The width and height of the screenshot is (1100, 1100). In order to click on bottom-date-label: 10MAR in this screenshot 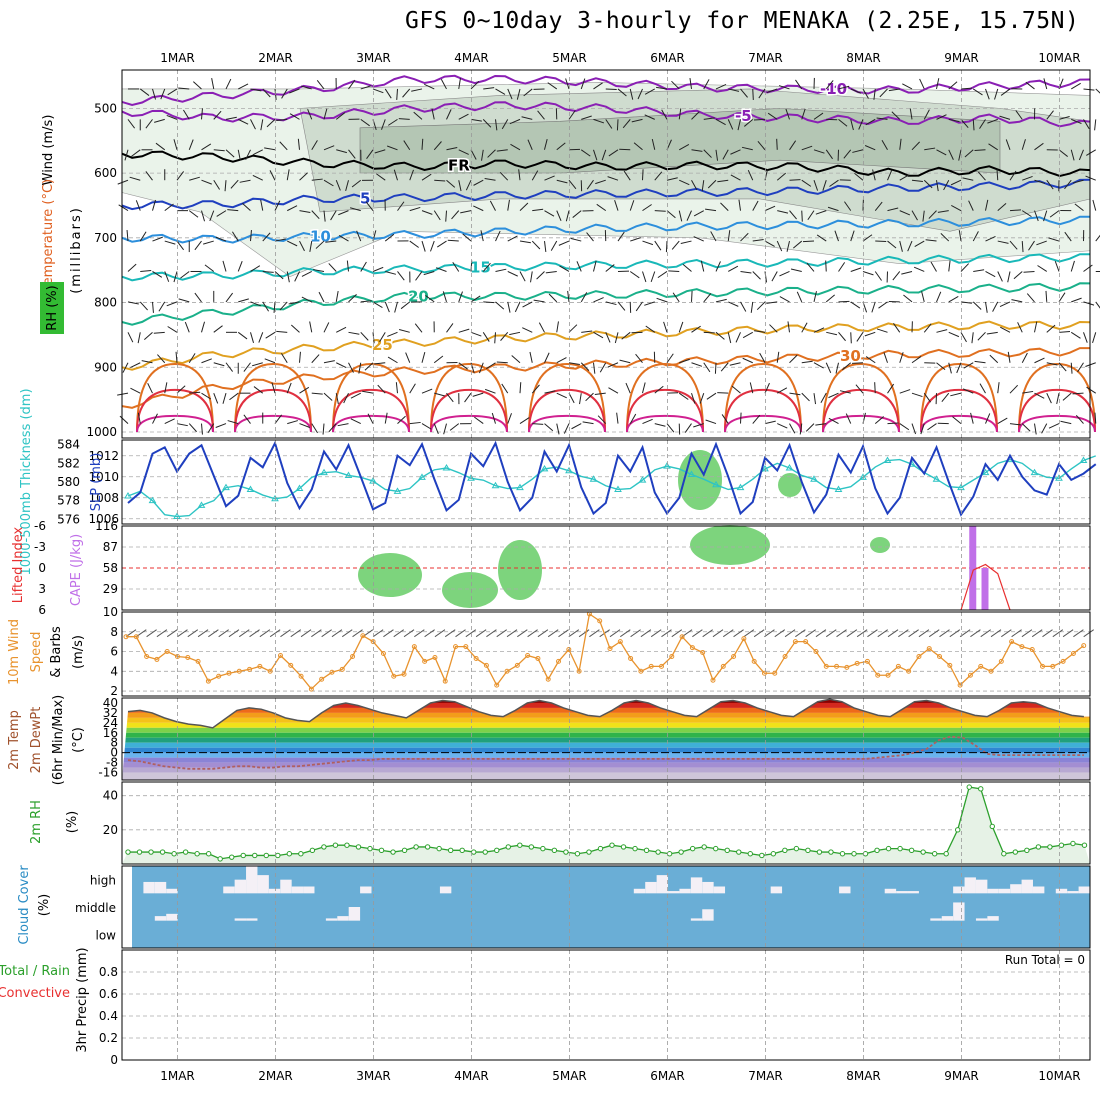, I will do `click(1059, 1076)`.